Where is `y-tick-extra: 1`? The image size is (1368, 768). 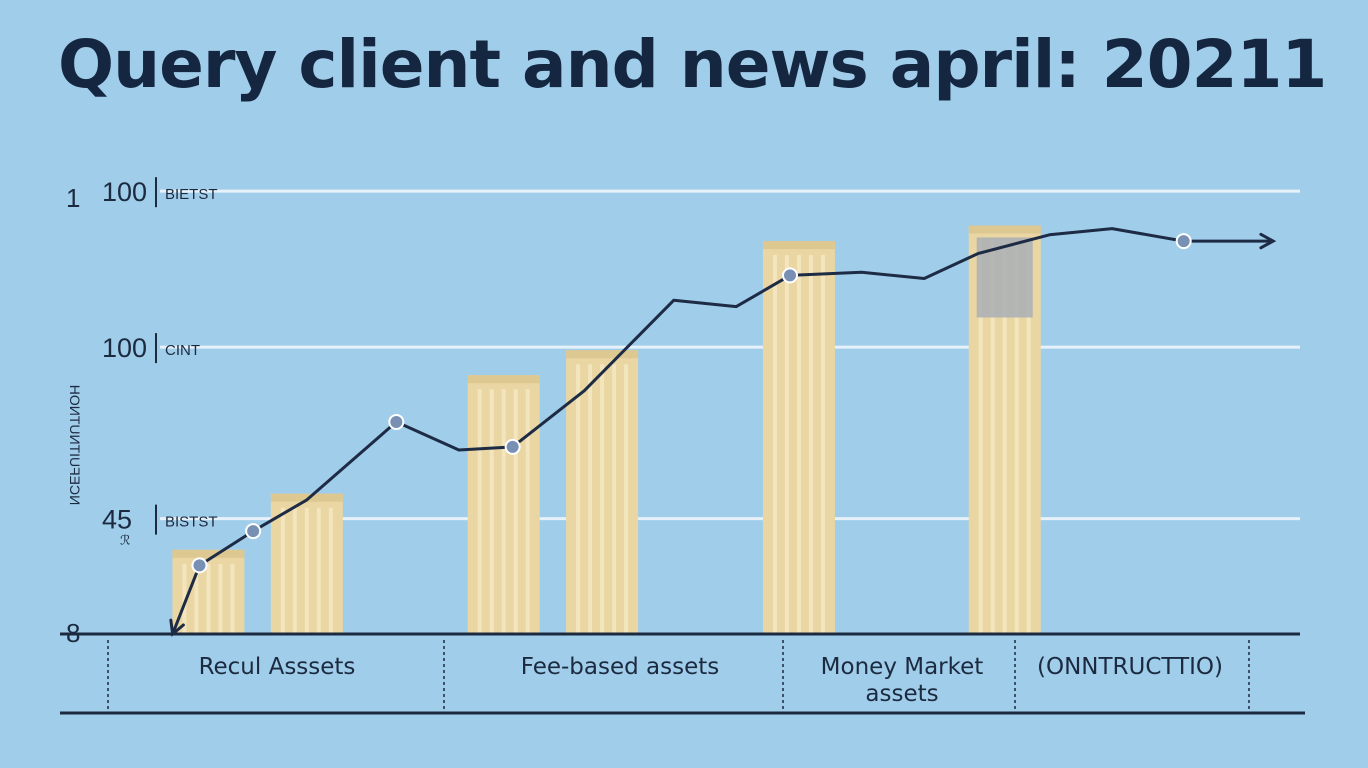
y-tick-extra: 1 is located at coordinates (73, 198).